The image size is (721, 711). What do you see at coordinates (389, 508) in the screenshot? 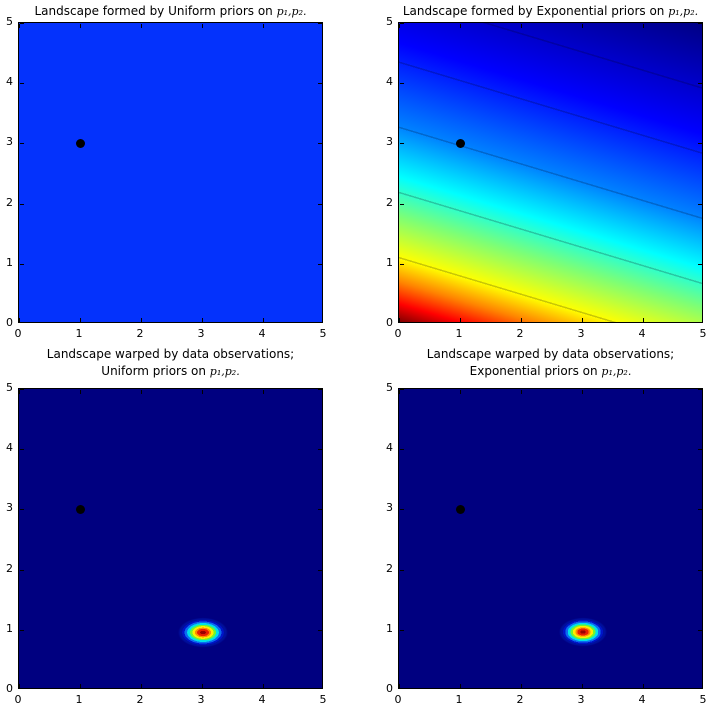
I see `y-tick-label: 3` at bounding box center [389, 508].